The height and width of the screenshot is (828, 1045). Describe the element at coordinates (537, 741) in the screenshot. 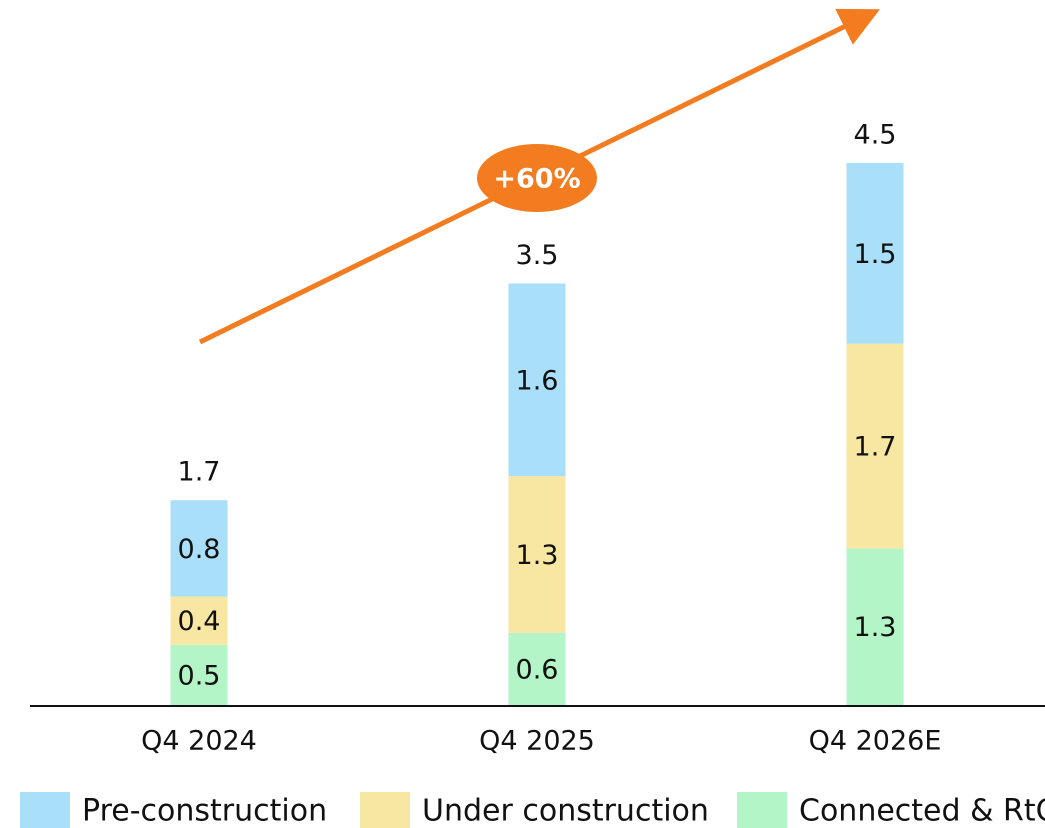

I see `x-tick-label: Q4 2025` at that location.